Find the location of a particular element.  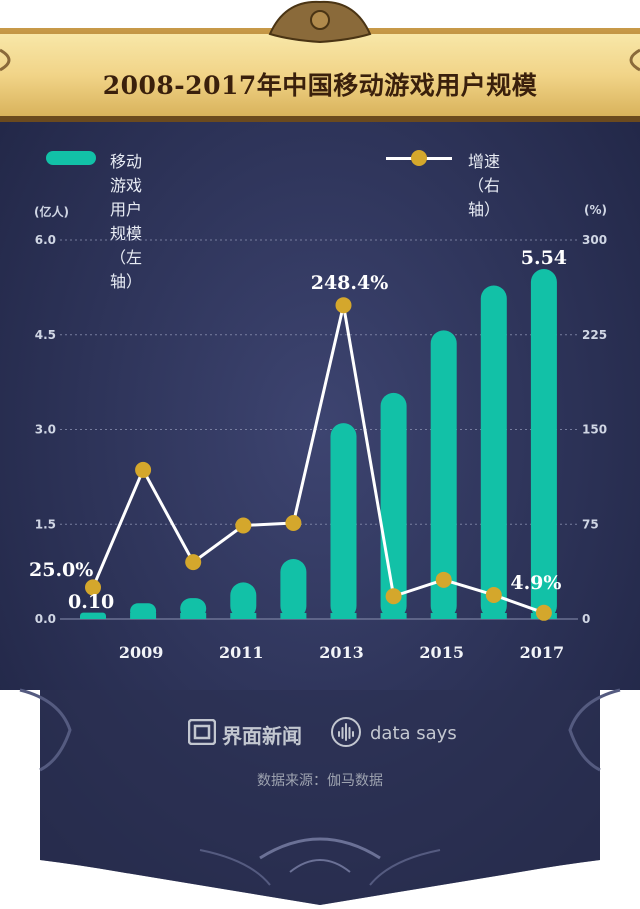

jiemian-logo-icon is located at coordinates (202, 732).